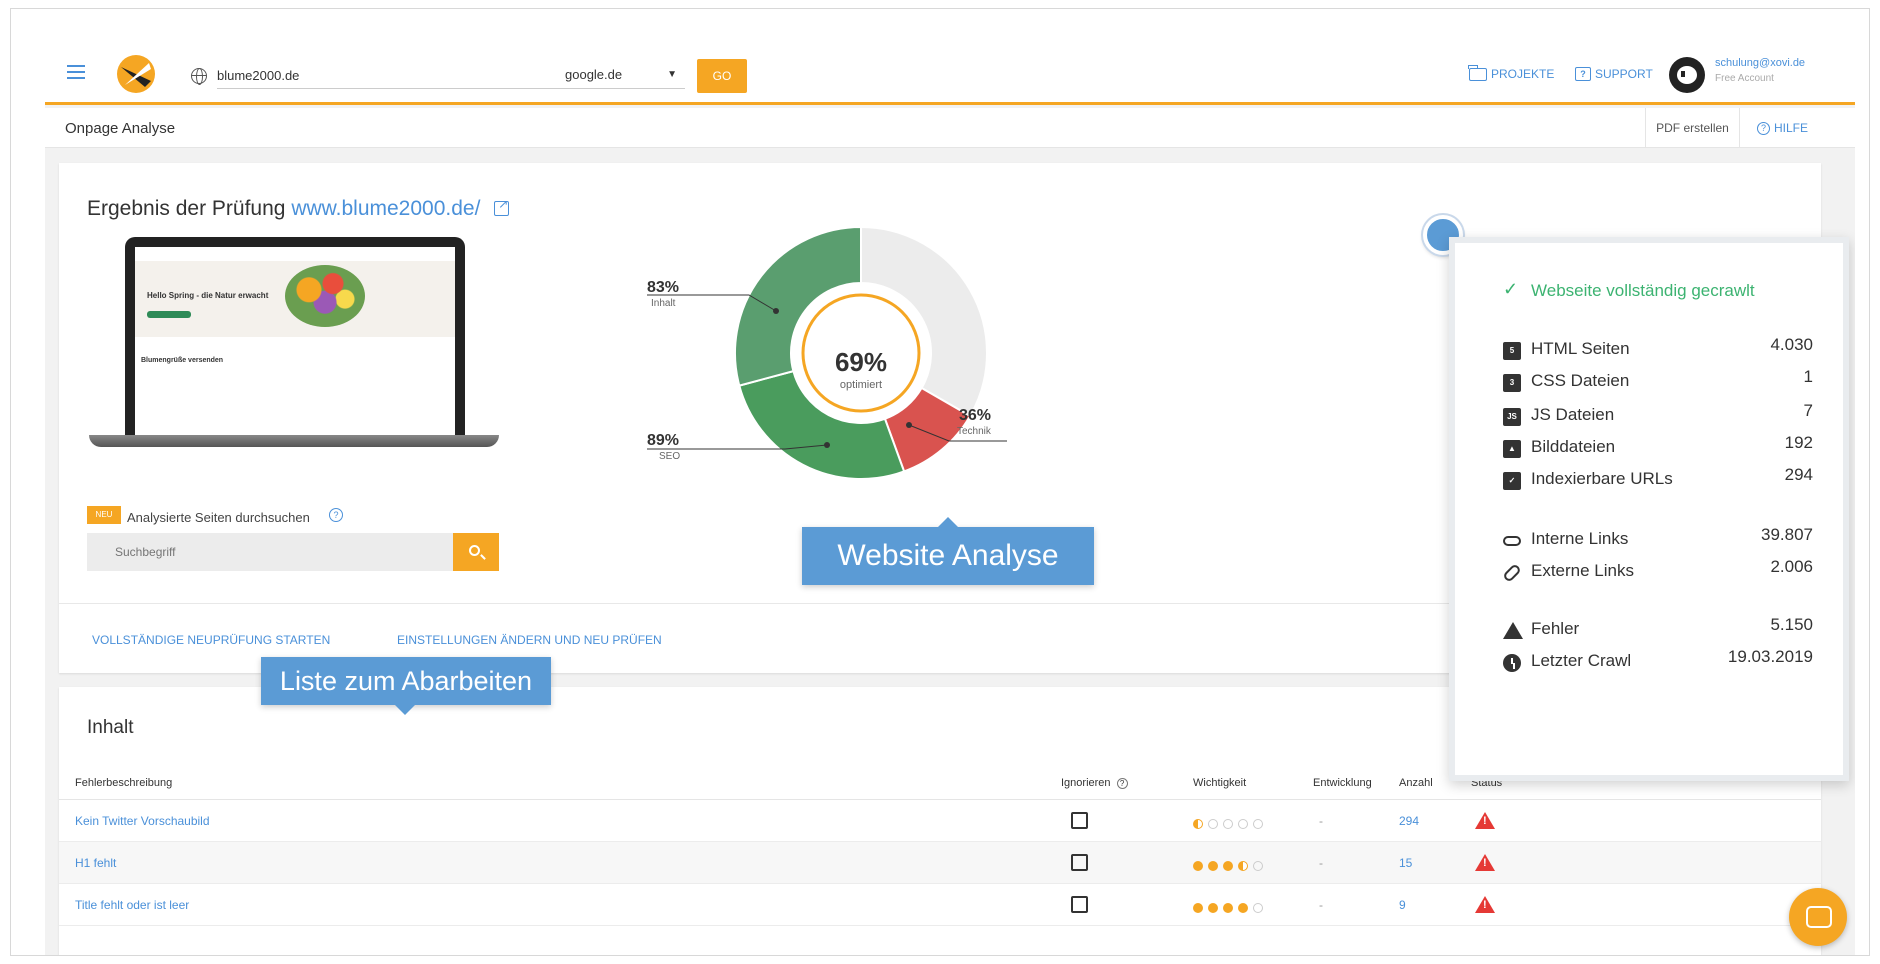 The height and width of the screenshot is (964, 1880). What do you see at coordinates (1573, 414) in the screenshot?
I see `stat-label: JS Dateien` at bounding box center [1573, 414].